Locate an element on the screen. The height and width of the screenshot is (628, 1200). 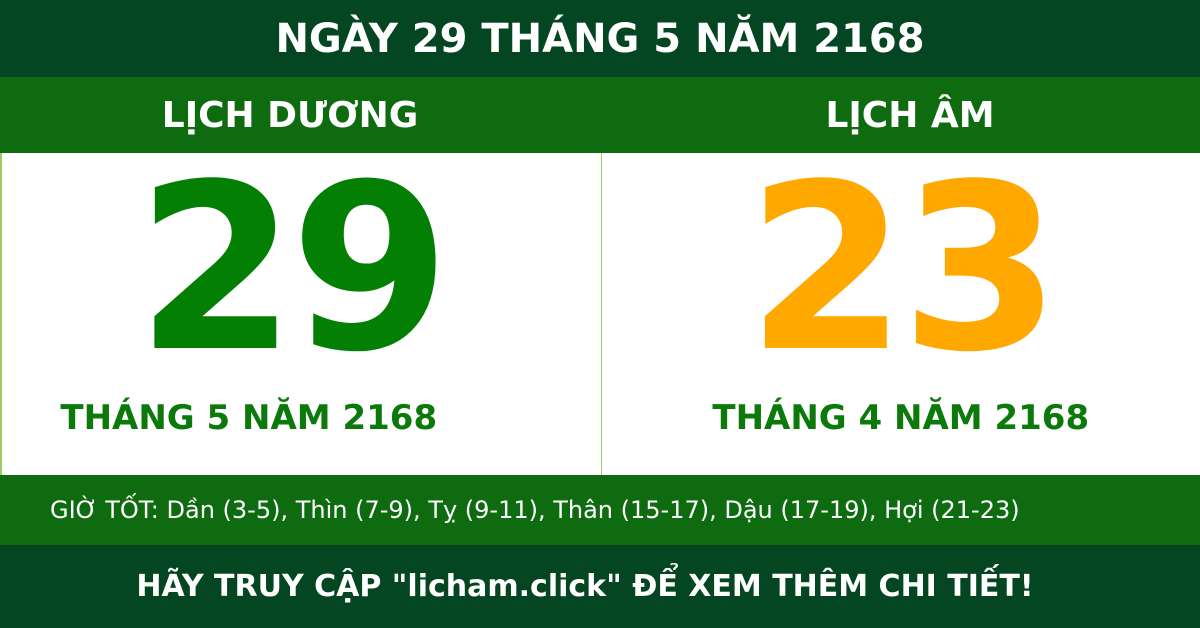
solar-heading: LỊCH DƯƠNG is located at coordinates (290, 115).